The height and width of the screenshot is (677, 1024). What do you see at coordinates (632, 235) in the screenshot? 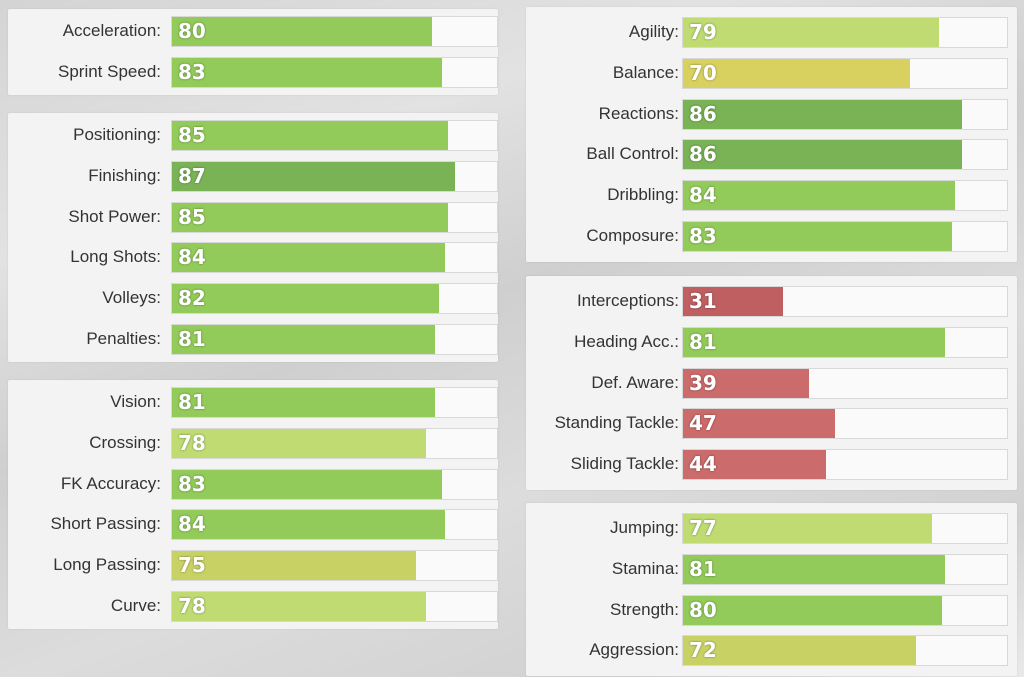
I see `stat-label: Composure:` at bounding box center [632, 235].